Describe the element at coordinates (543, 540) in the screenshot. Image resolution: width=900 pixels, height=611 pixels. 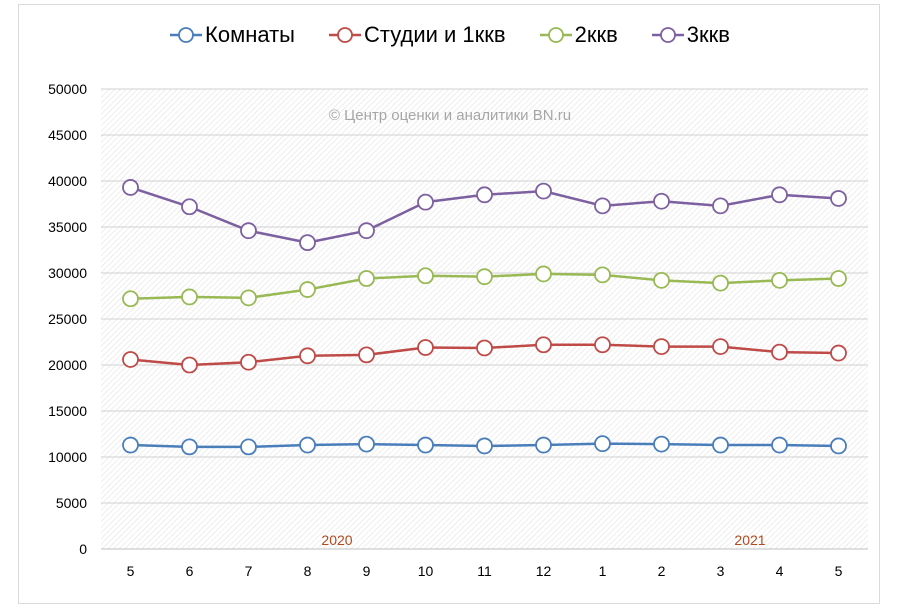
I see `year-labels: 2020 2021` at that location.